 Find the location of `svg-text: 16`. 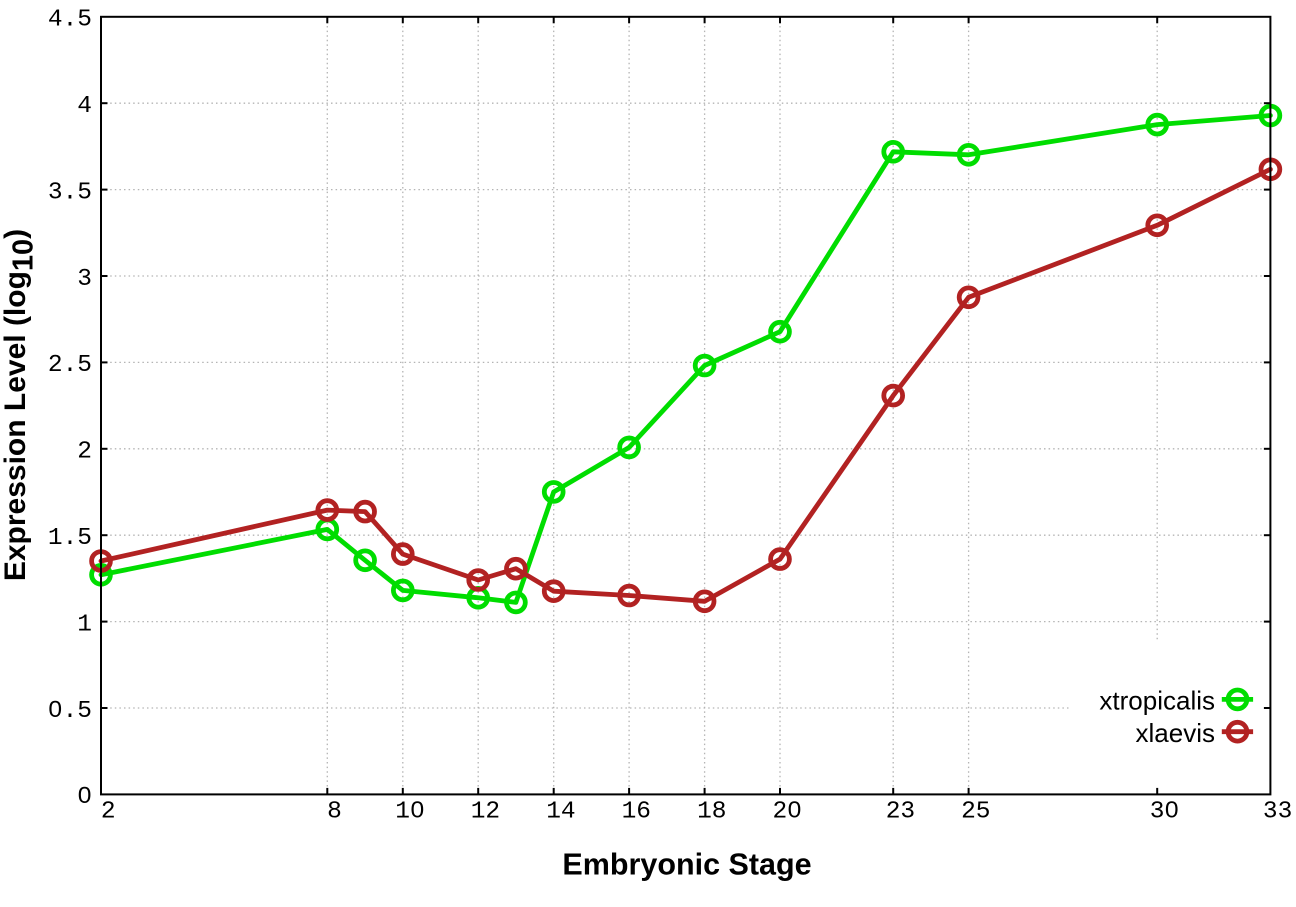

svg-text: 16 is located at coordinates (636, 811).